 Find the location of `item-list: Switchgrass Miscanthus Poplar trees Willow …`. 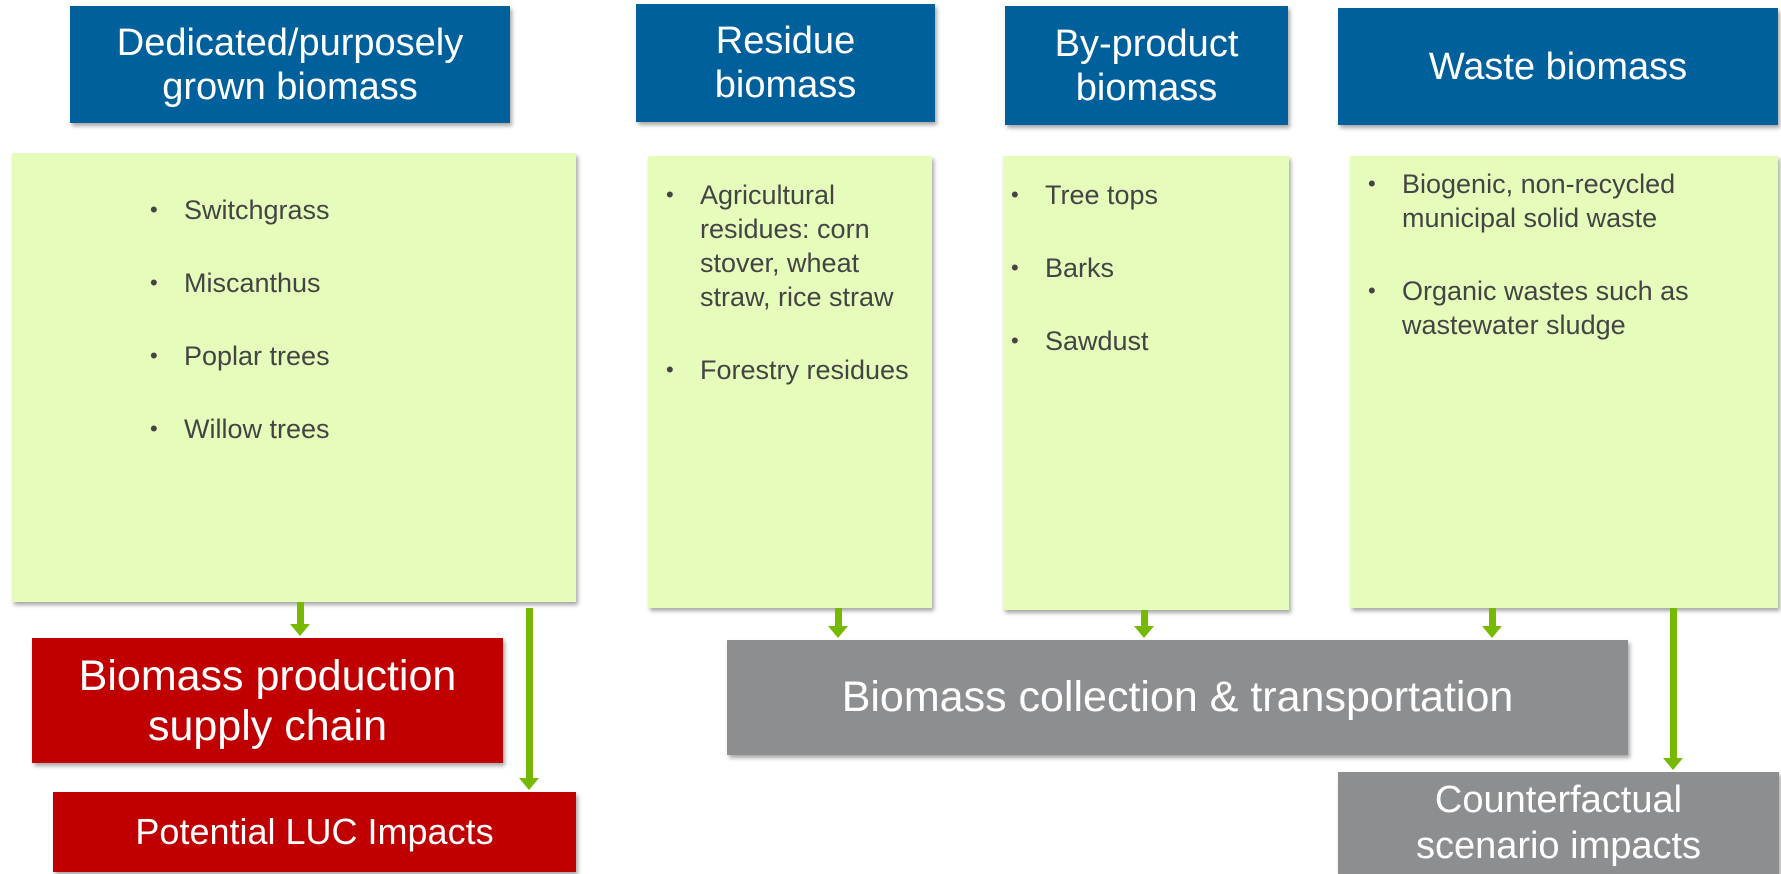

item-list: Switchgrass Miscanthus Poplar trees Willow … is located at coordinates (359, 319).